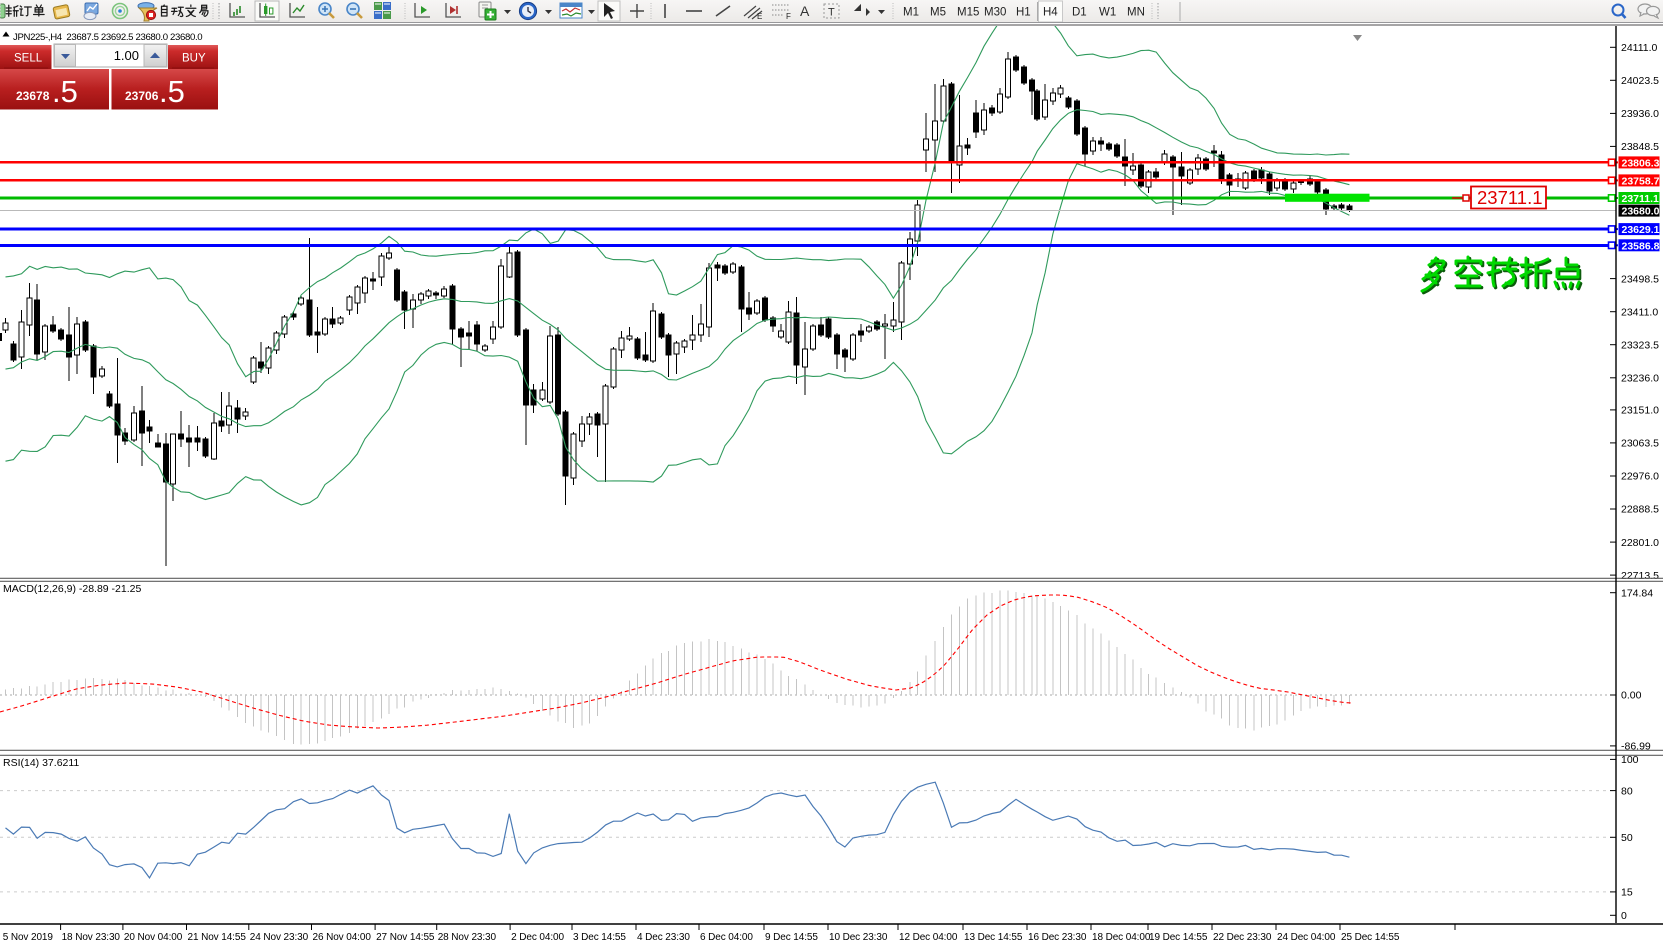  I want to click on svg-text: 18 Dec 04:00, so click(1121, 937).